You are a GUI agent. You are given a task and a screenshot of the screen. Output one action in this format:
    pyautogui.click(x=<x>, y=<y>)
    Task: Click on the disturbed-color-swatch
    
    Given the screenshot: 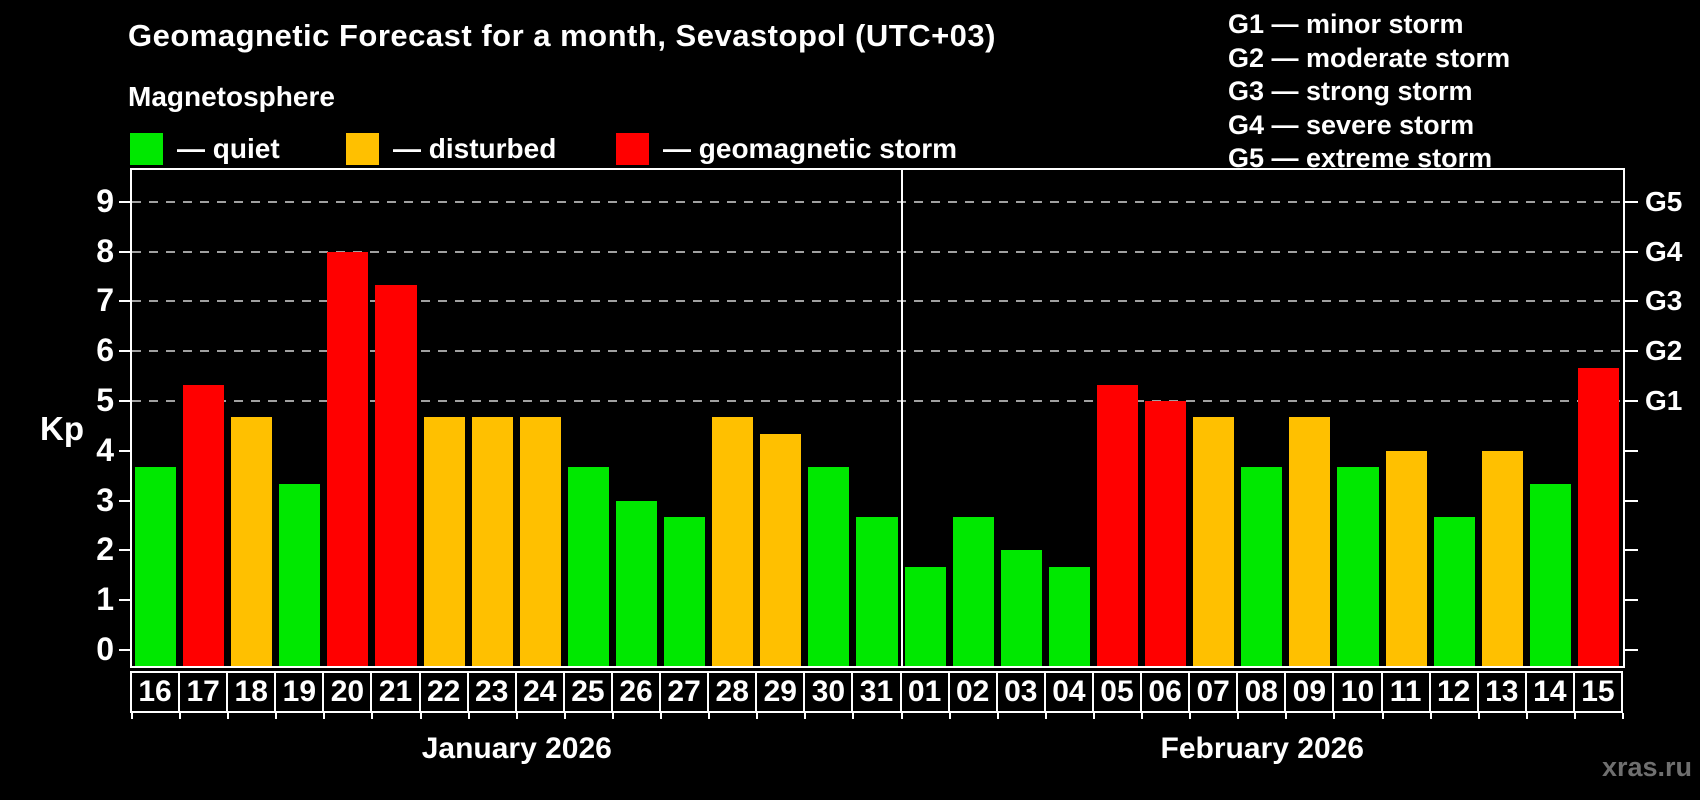 What is the action you would take?
    pyautogui.click(x=362, y=149)
    